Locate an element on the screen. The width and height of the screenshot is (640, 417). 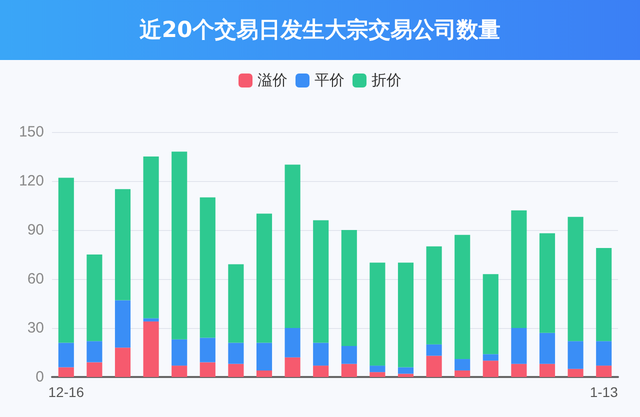
y-tick-label: 30 is located at coordinates (35, 328).